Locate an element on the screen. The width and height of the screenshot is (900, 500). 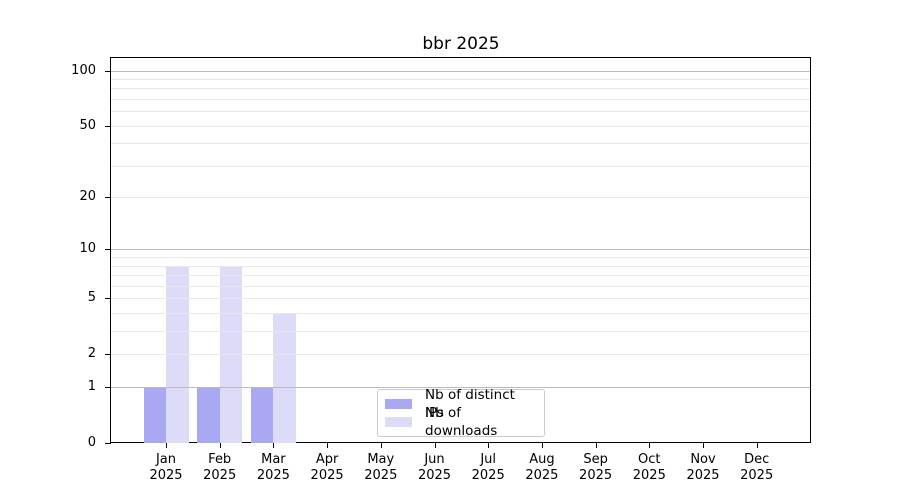
x-tick-label-oct: Oct 2025 is located at coordinates (649, 467).